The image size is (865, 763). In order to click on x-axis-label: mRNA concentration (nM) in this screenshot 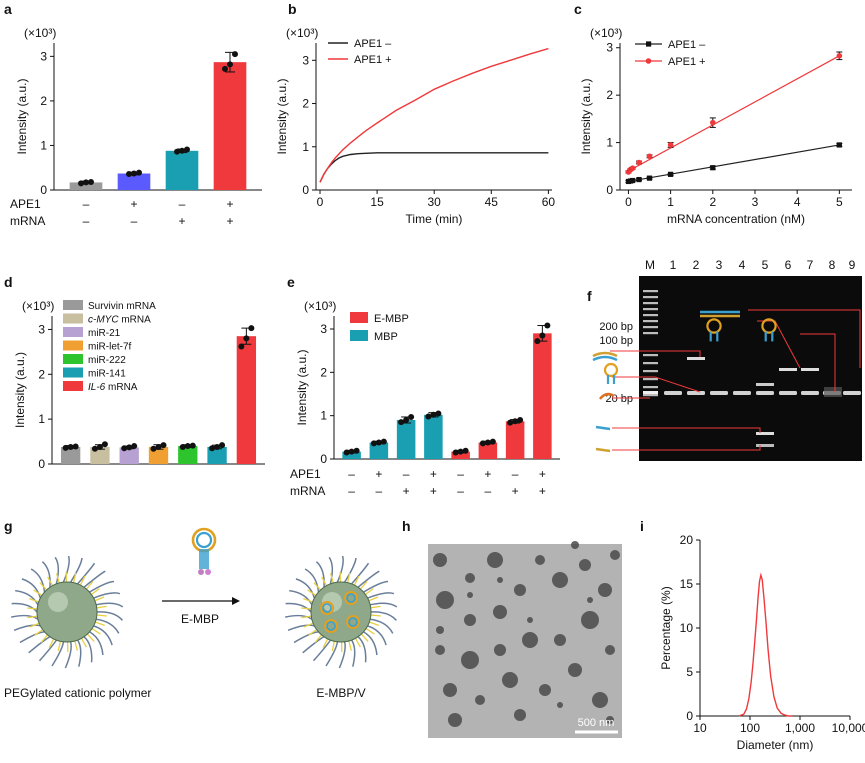, I will do `click(736, 219)`.